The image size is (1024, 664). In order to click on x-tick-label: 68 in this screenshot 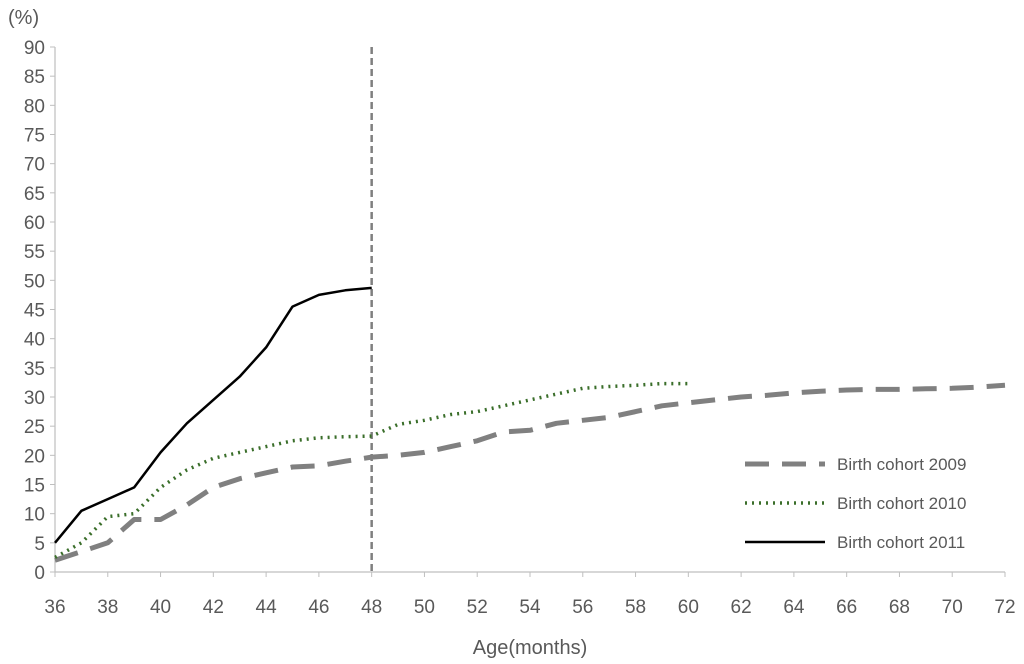, I will do `click(899, 607)`.